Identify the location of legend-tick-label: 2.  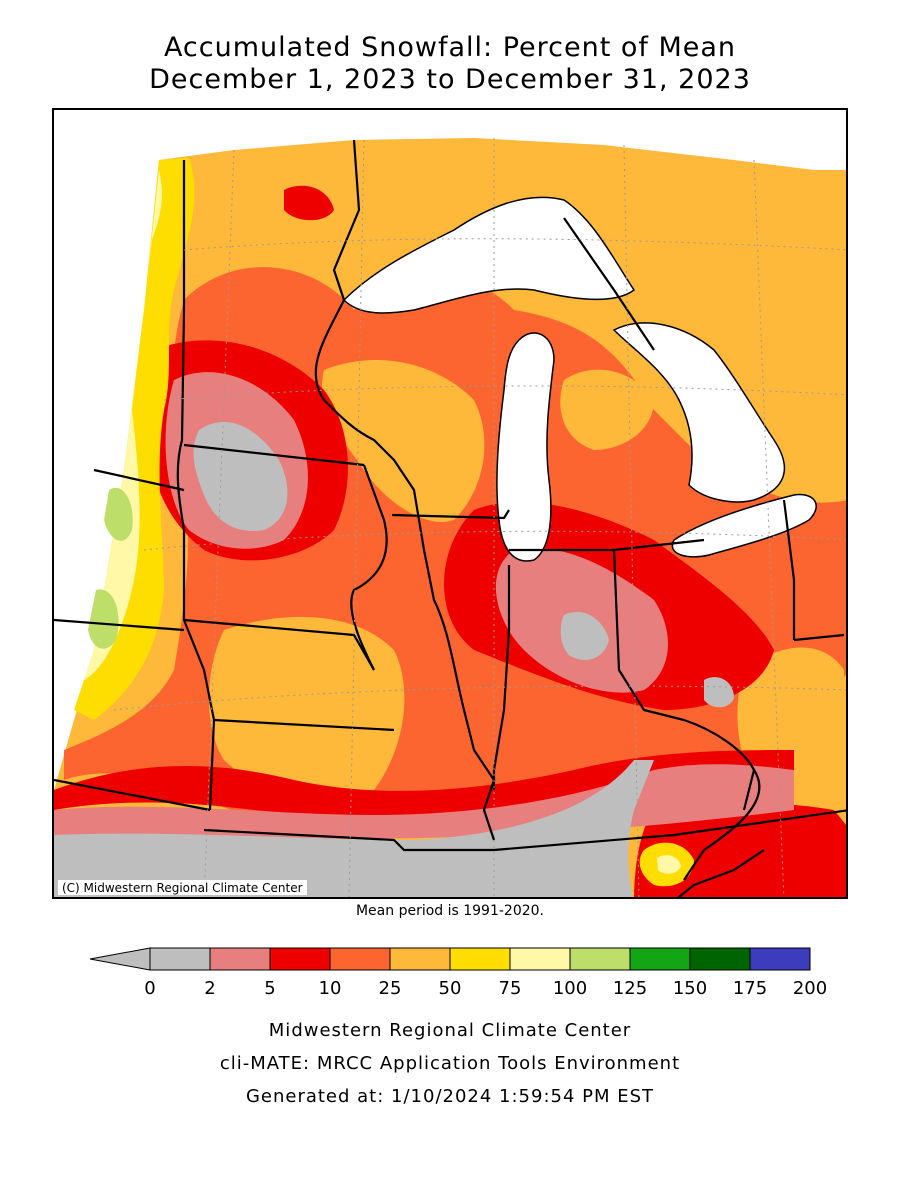
(209, 988).